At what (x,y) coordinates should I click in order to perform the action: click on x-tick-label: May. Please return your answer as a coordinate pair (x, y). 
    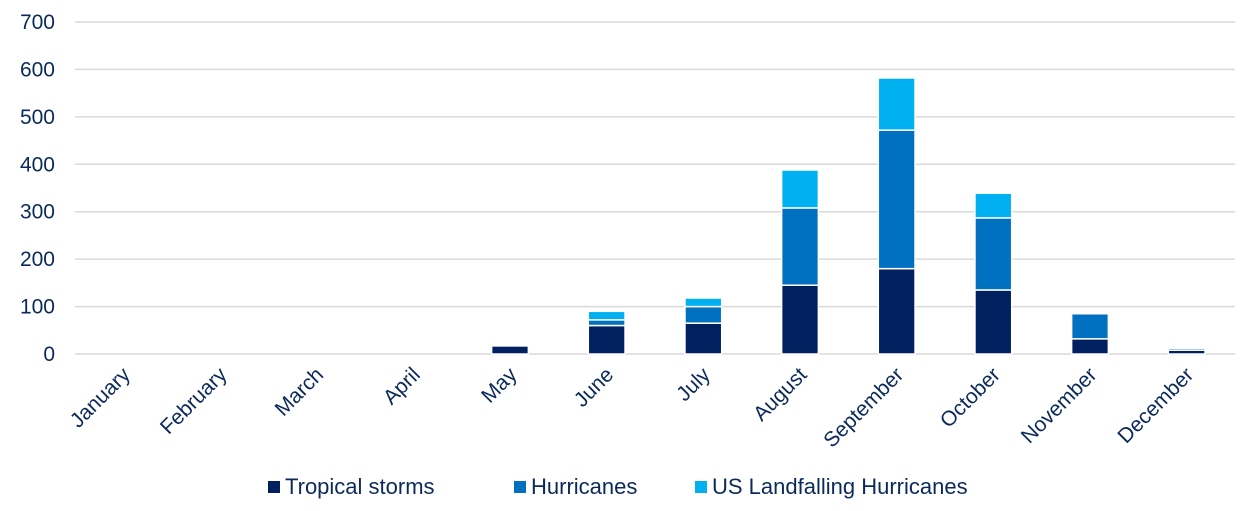
    Looking at the image, I should click on (499, 385).